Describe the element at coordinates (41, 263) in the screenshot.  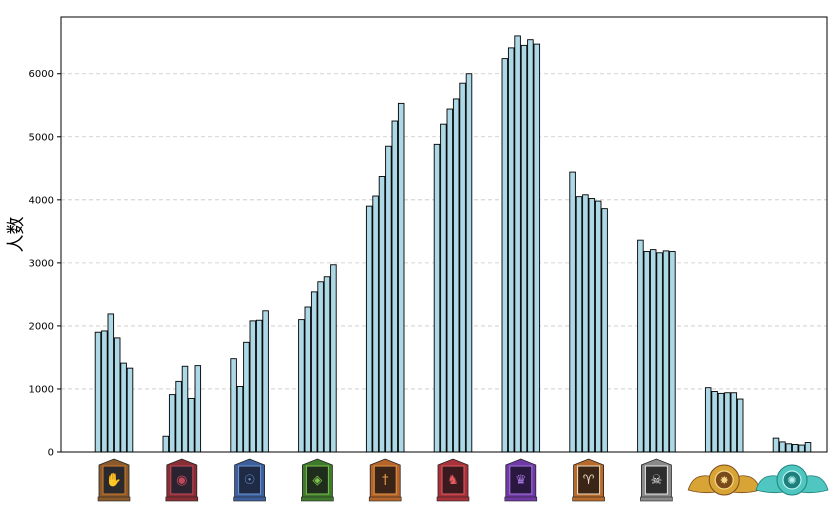
I see `y-tick-label: 3000` at that location.